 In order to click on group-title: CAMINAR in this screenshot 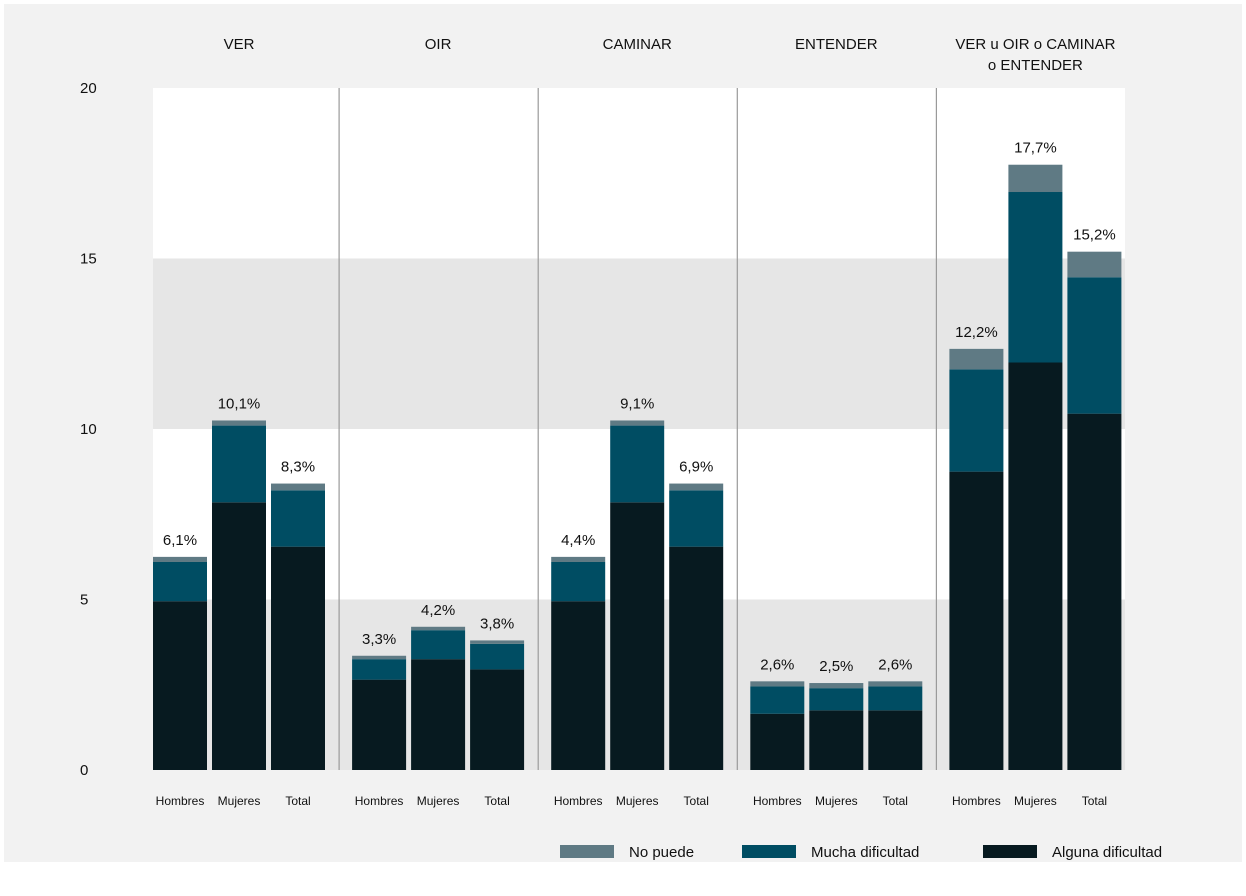, I will do `click(637, 44)`.